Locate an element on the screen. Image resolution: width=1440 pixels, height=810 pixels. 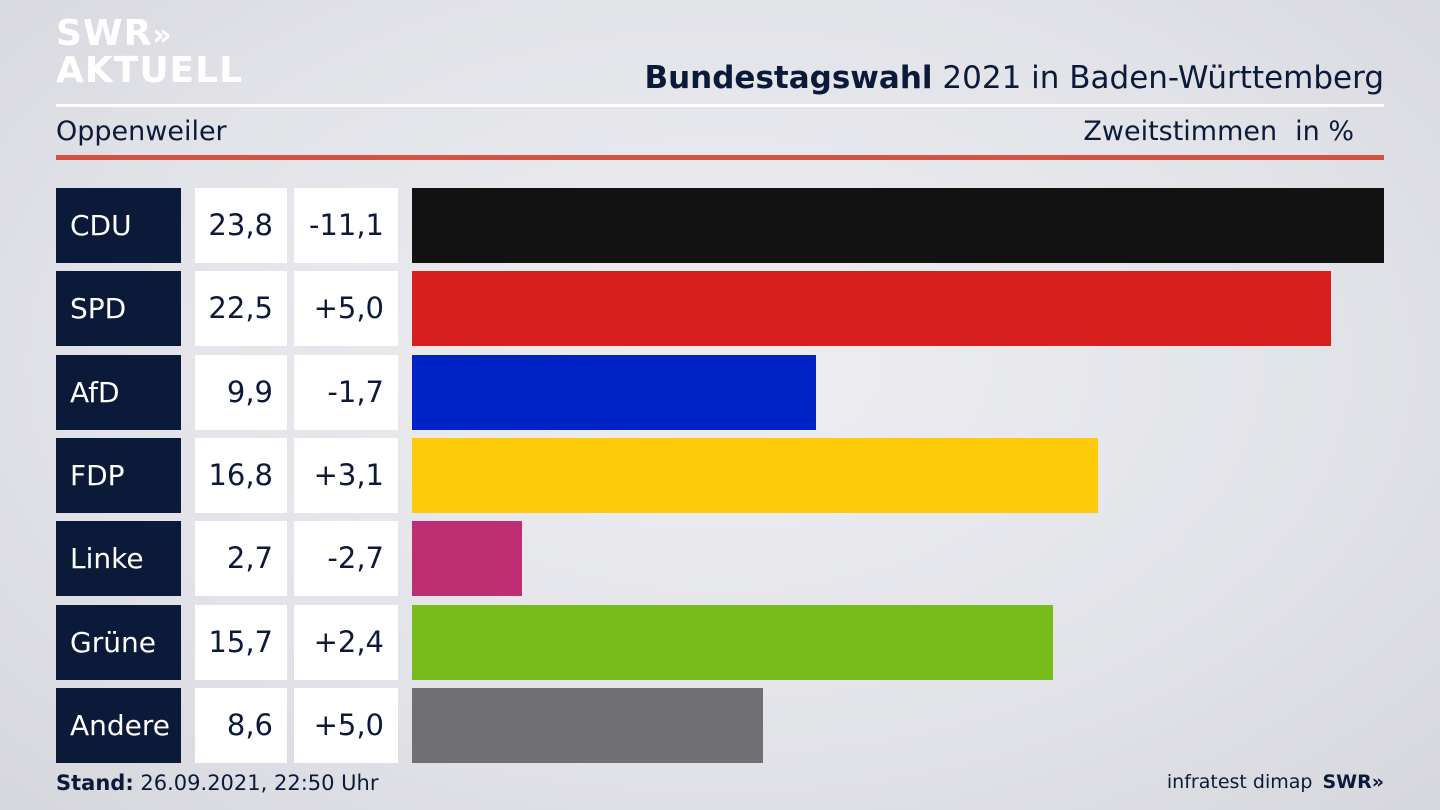
vote-change-value: +2,4 is located at coordinates (346, 642).